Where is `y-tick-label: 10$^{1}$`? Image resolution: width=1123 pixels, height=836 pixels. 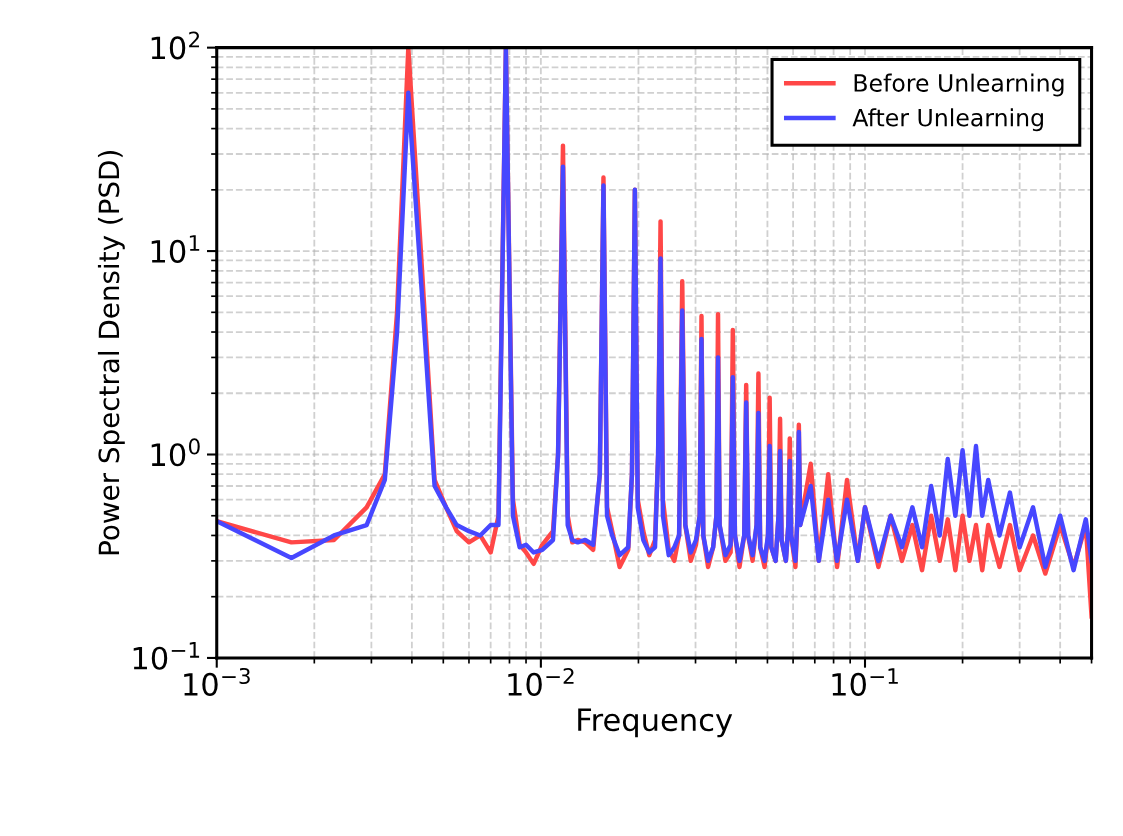
y-tick-label: 10$^{1}$ is located at coordinates (175, 249).